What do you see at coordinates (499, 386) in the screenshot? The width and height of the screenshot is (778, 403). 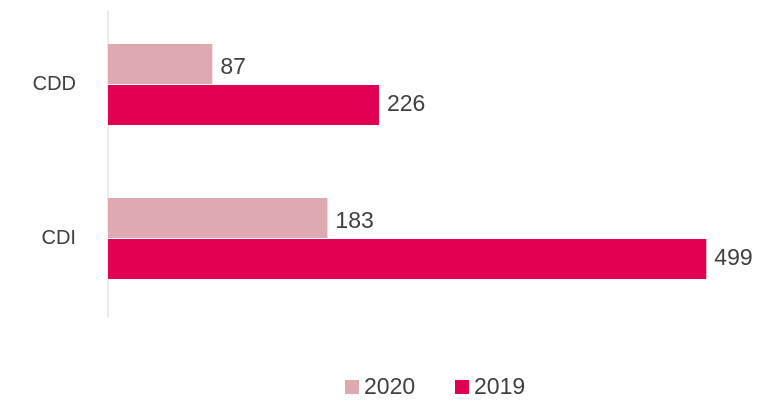 I see `legend-label: 2019` at bounding box center [499, 386].